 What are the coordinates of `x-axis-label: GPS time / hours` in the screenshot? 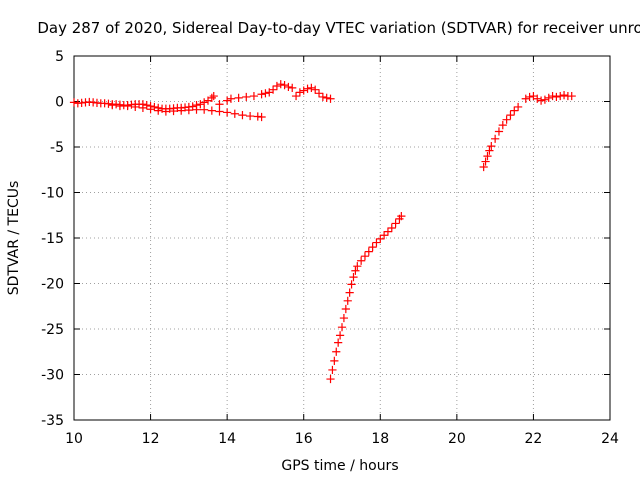 It's located at (339, 466).